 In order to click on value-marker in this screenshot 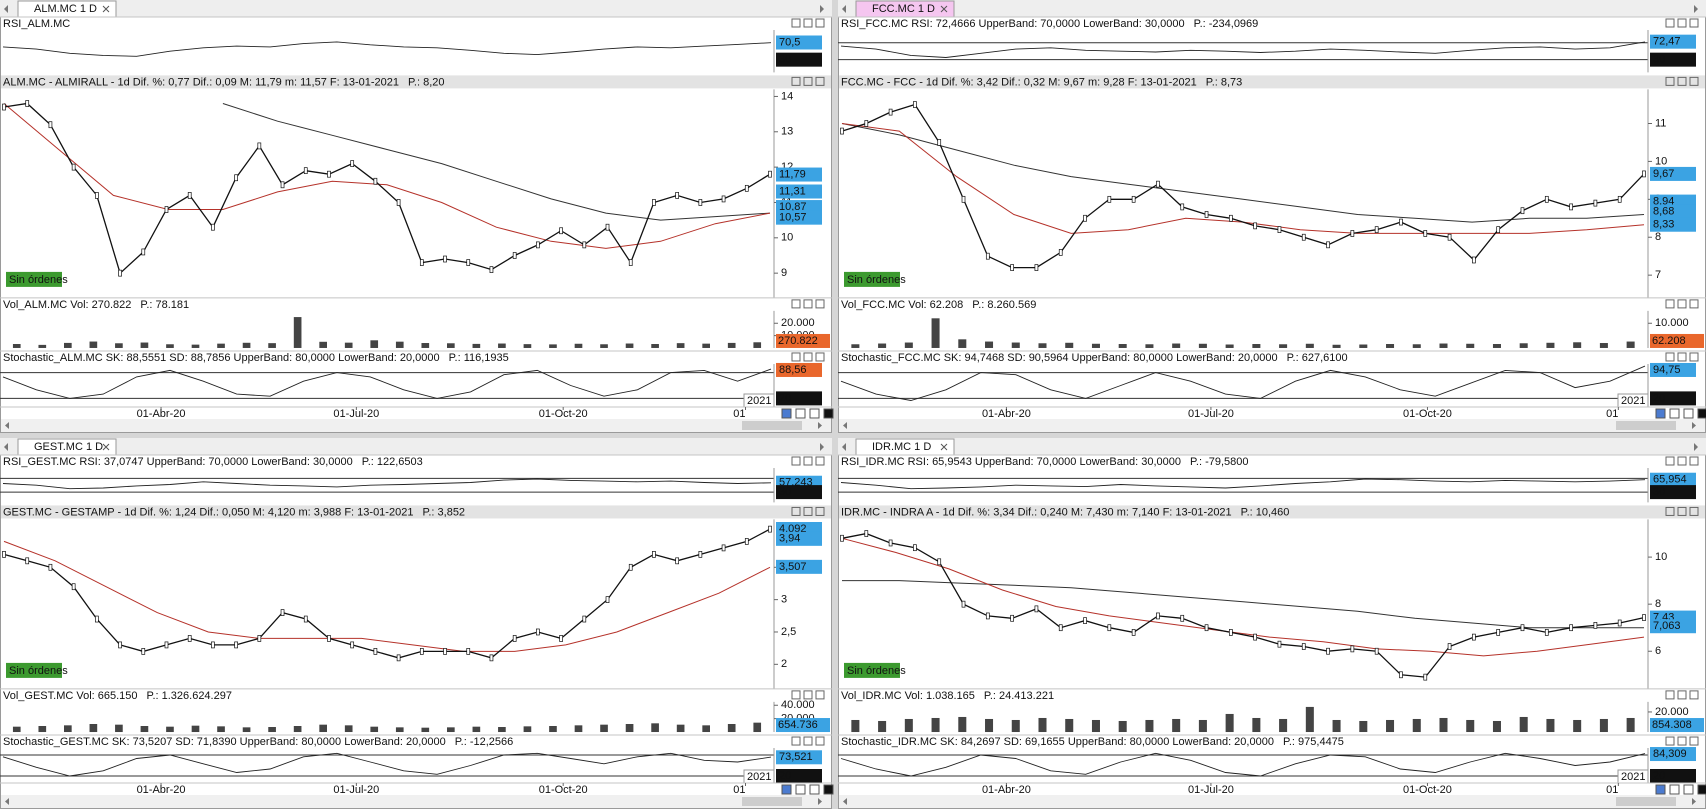, I will do `click(1673, 369)`.